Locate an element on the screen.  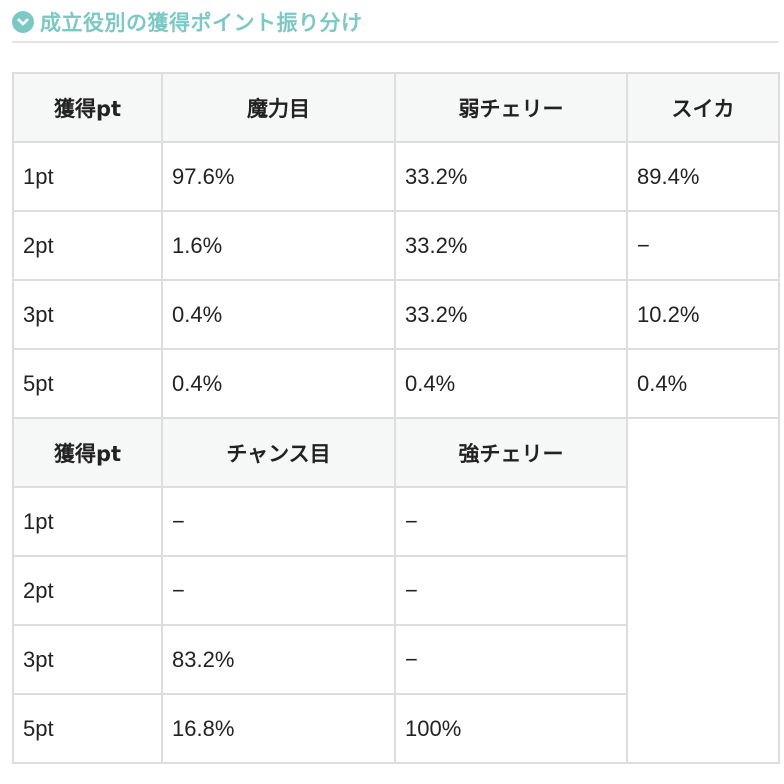
table-row: 5pt 0.4% 0.4% 0.4% is located at coordinates (396, 383).